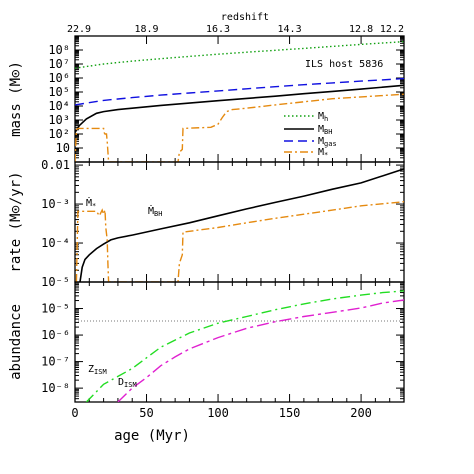 This screenshot has height=474, width=474. What do you see at coordinates (97, 370) in the screenshot?
I see `series-label-Z_ISM: ZISM` at bounding box center [97, 370].